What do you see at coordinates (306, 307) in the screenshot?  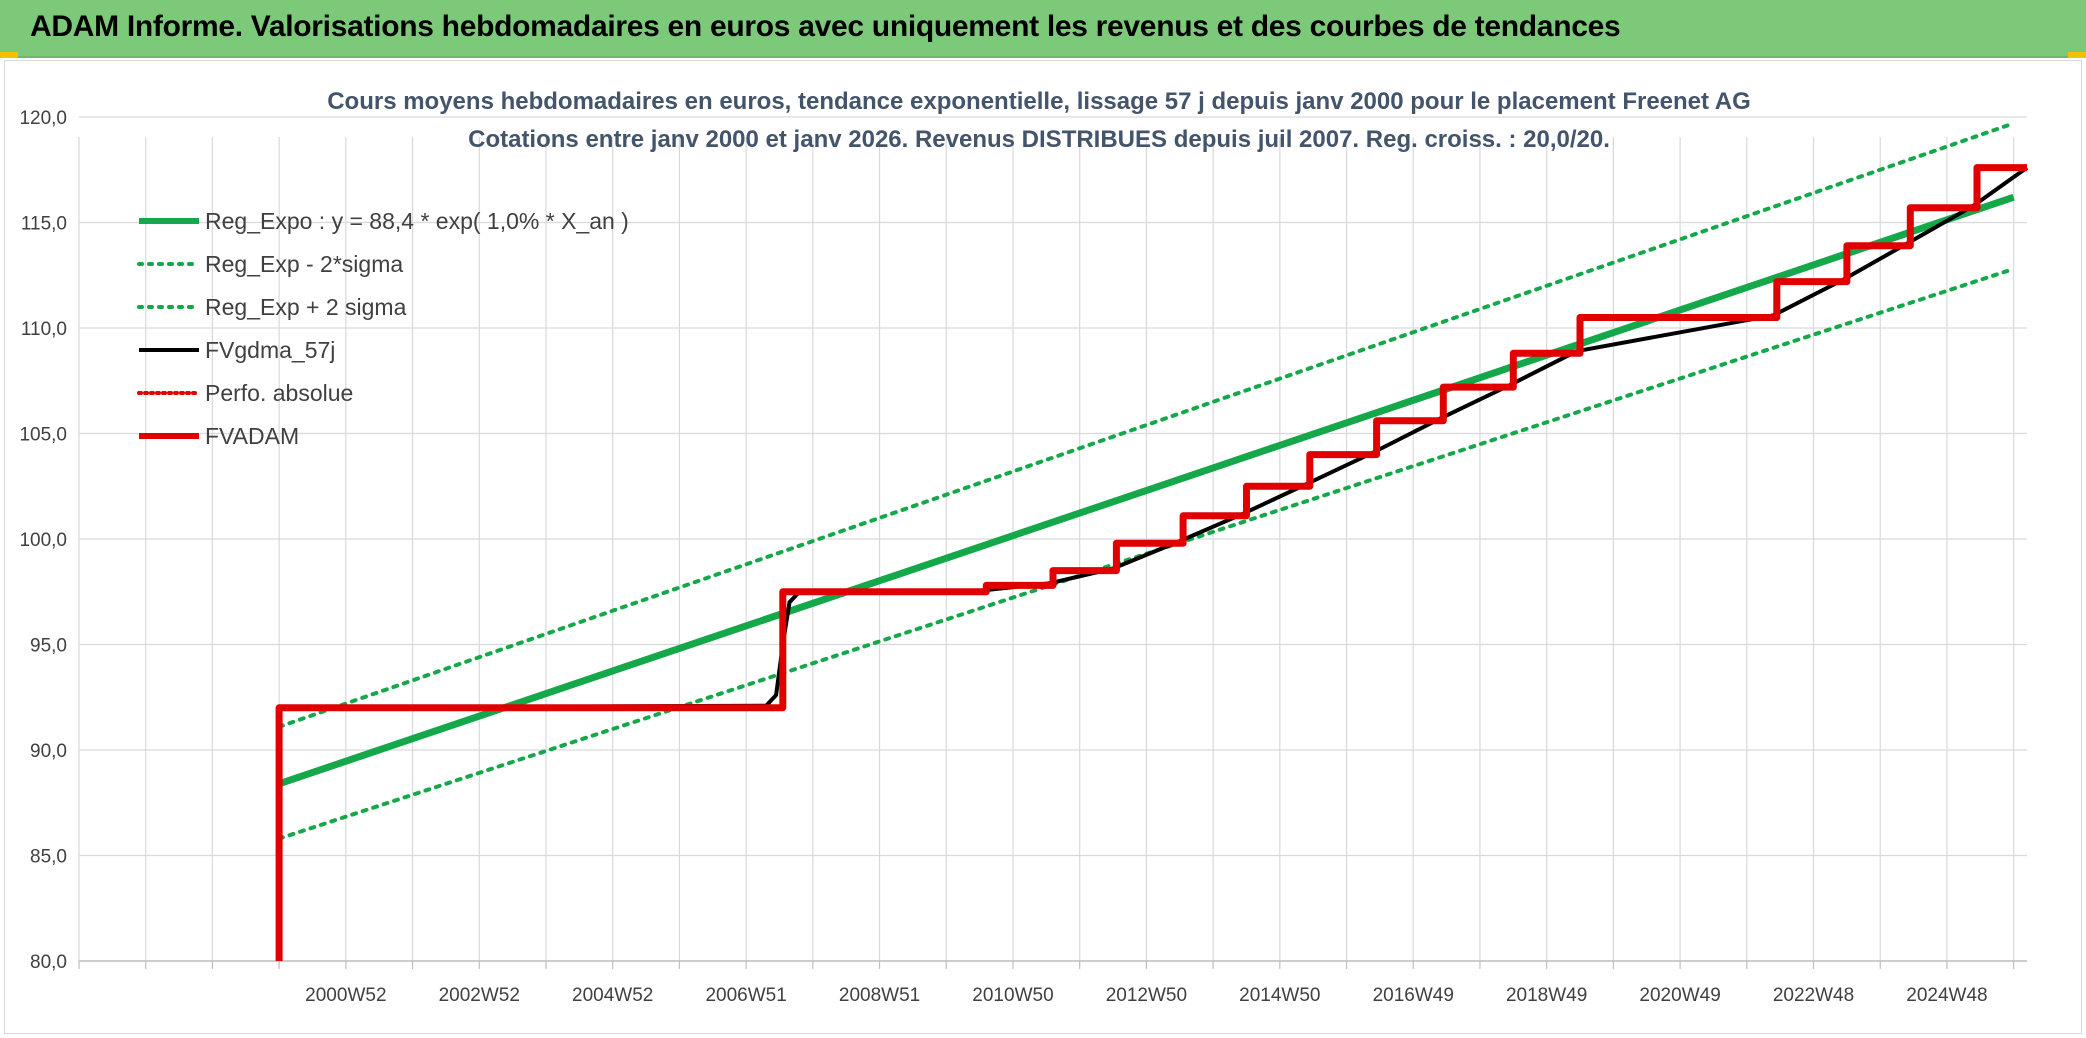 I see `legend-label: Reg_Exp + 2 sigma` at bounding box center [306, 307].